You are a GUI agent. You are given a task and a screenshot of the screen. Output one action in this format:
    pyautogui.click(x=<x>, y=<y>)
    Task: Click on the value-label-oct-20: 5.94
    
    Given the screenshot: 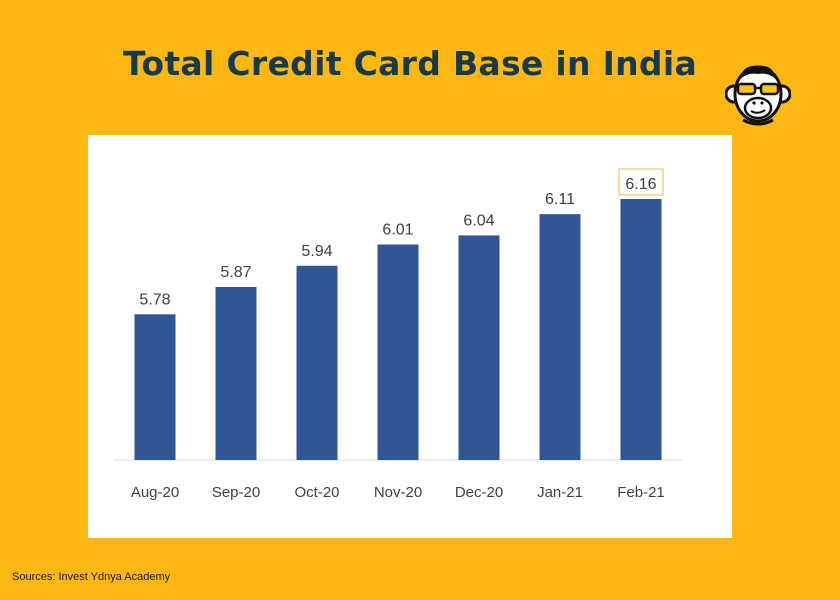 What is the action you would take?
    pyautogui.click(x=316, y=251)
    